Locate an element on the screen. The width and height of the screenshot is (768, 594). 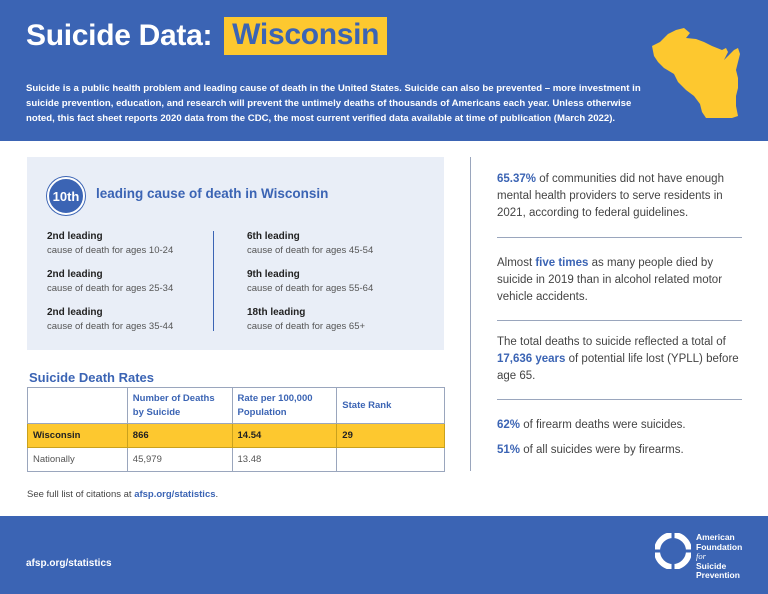
fact-highlight: 17,636 years is located at coordinates (531, 359).